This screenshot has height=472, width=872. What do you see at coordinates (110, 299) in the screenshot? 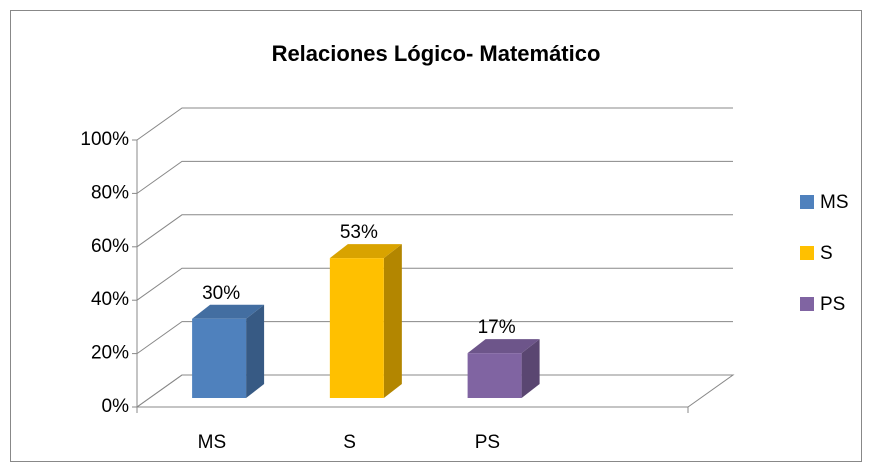
I see `y-tick-label: 40%` at bounding box center [110, 299].